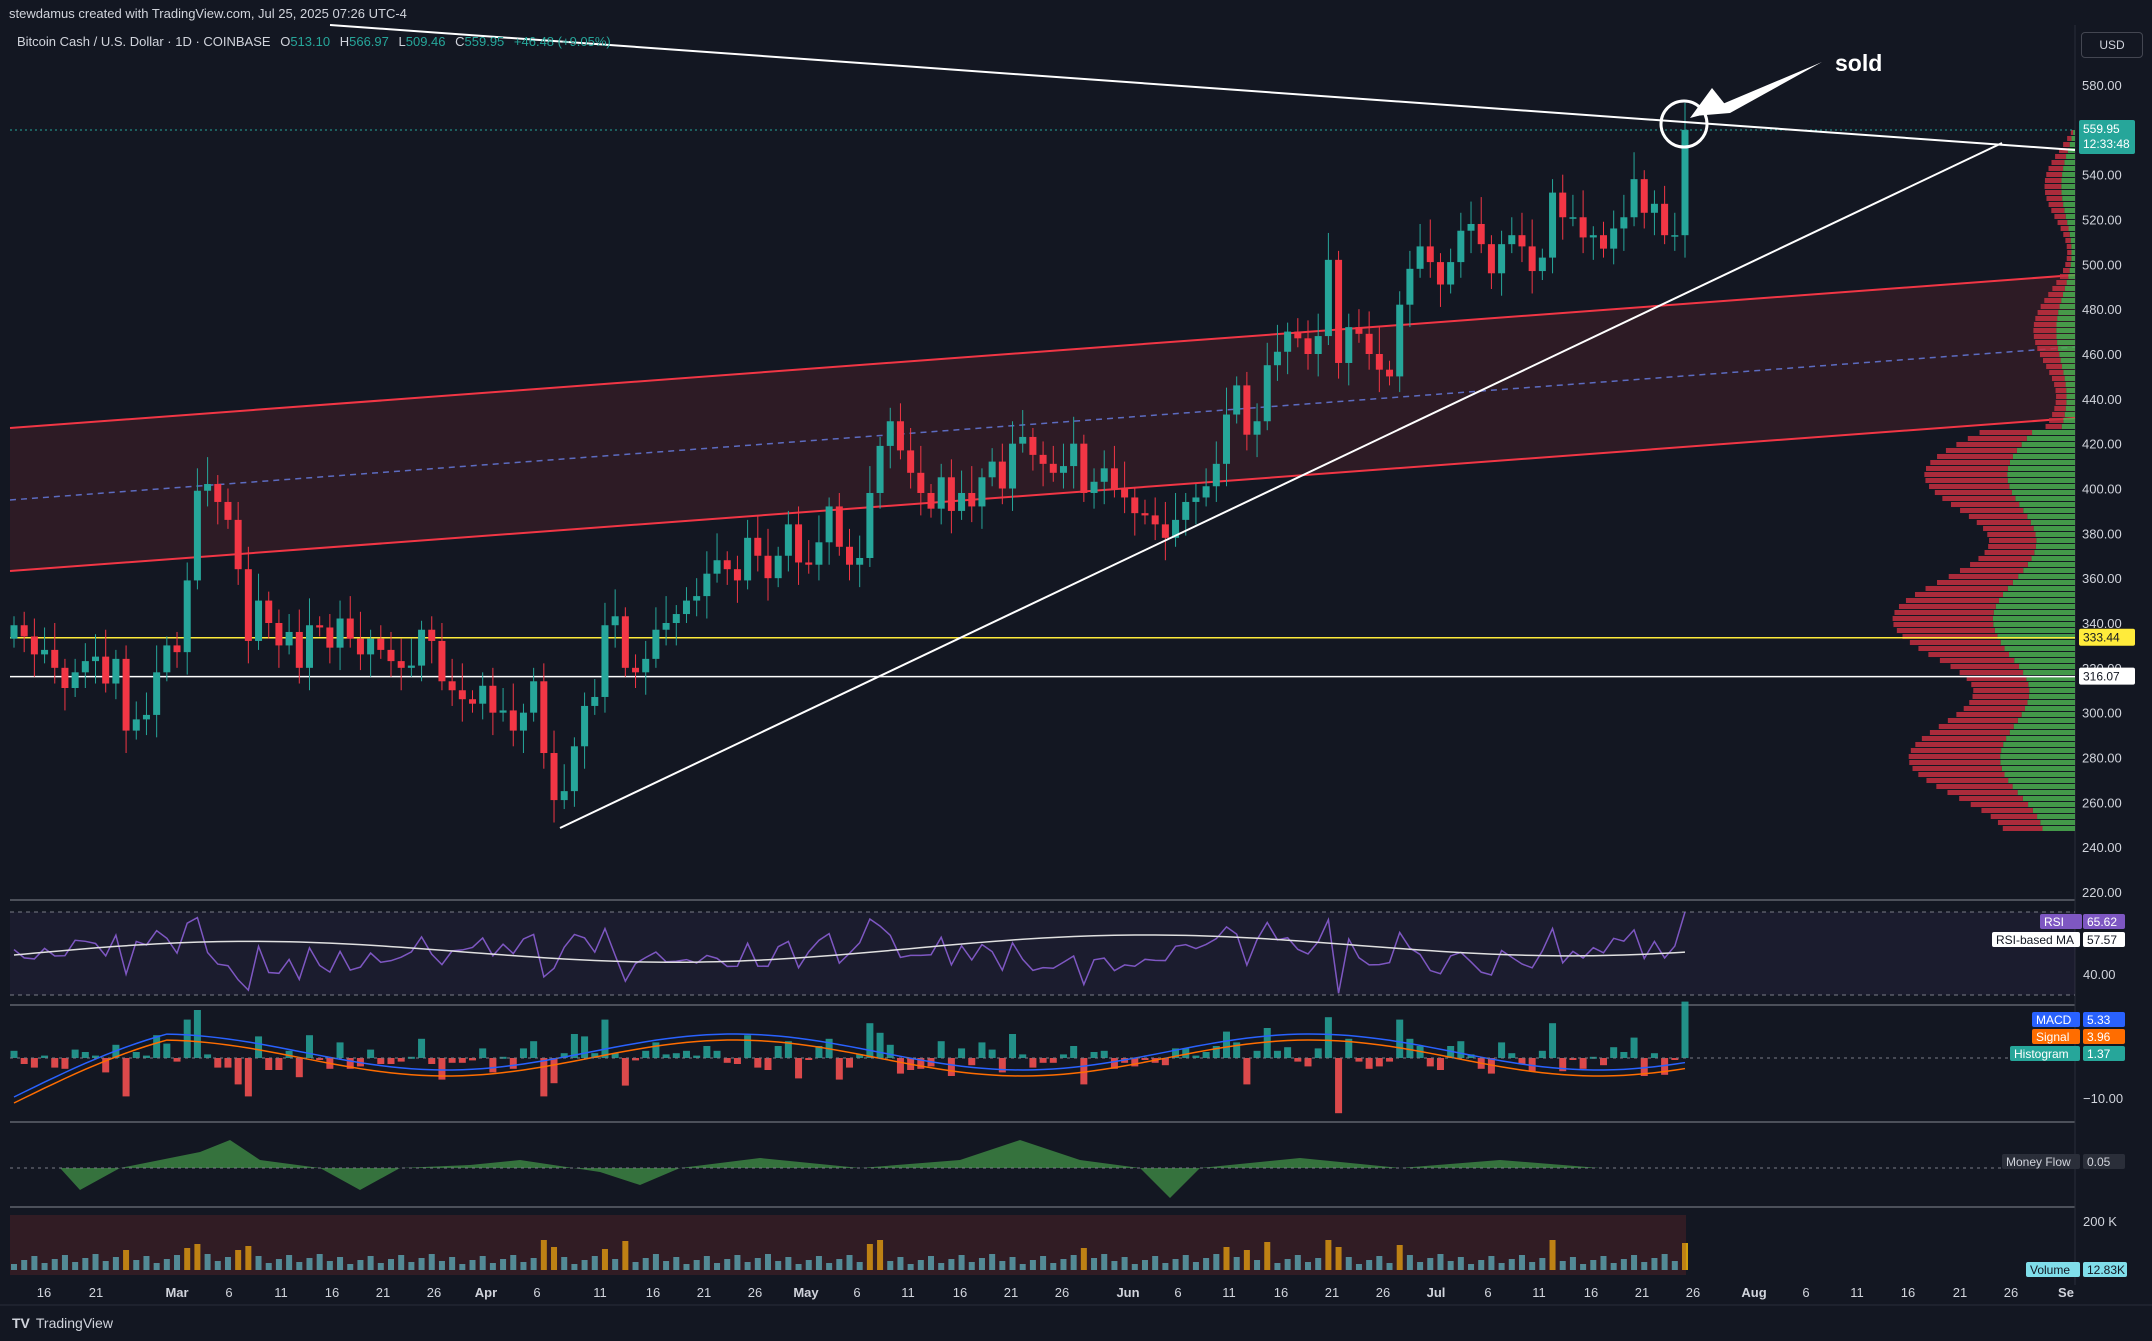 This screenshot has height=1341, width=2152. What do you see at coordinates (1859, 63) in the screenshot?
I see `sold-annotation: sold` at bounding box center [1859, 63].